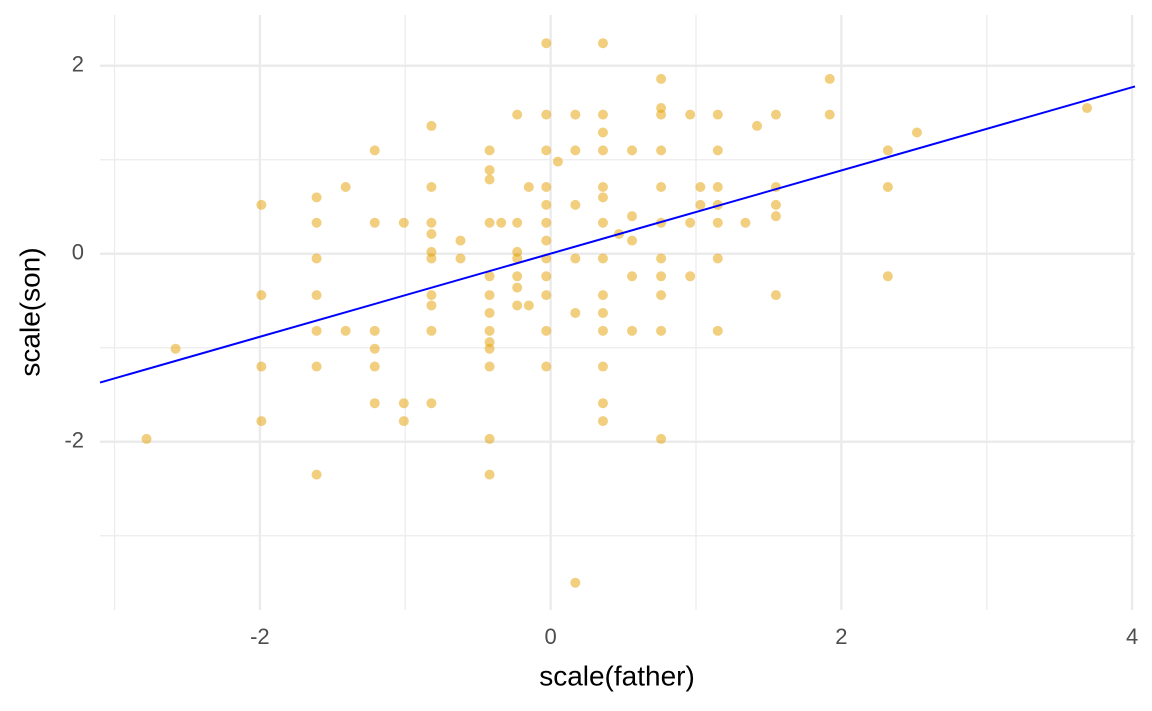 The image size is (1152, 711). I want to click on y-tick-label: 2, so click(78, 64).